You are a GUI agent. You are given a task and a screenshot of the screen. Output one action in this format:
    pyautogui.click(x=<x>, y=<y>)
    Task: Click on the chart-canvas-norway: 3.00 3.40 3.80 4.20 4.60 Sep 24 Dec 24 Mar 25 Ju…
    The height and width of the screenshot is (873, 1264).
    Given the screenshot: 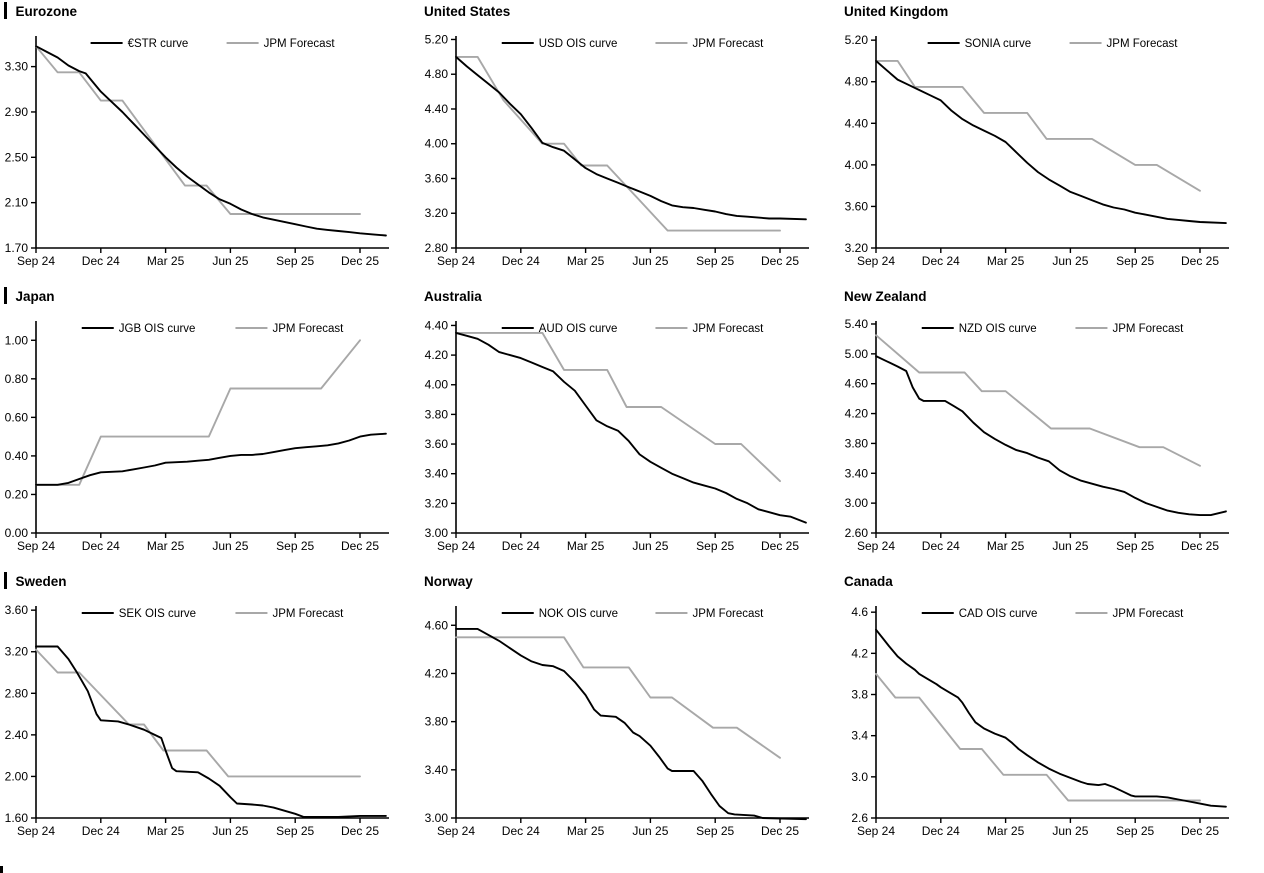 What is the action you would take?
    pyautogui.click(x=617, y=722)
    